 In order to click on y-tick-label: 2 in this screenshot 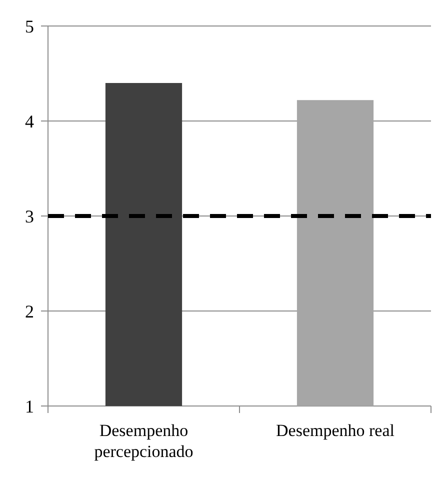, I will do `click(29, 311)`.